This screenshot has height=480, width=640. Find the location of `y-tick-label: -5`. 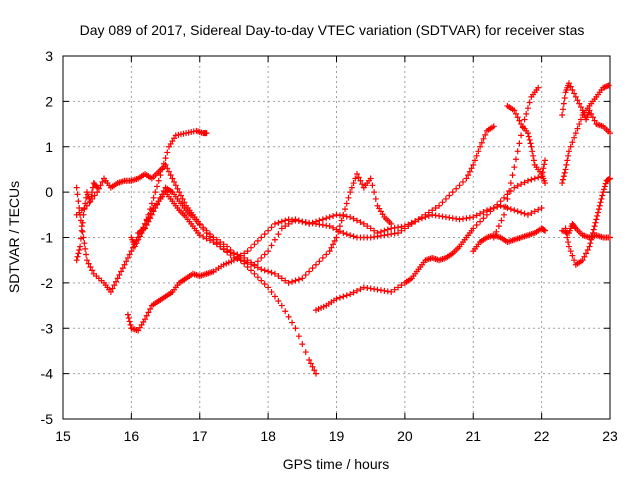

y-tick-label: -5 is located at coordinates (47, 419).